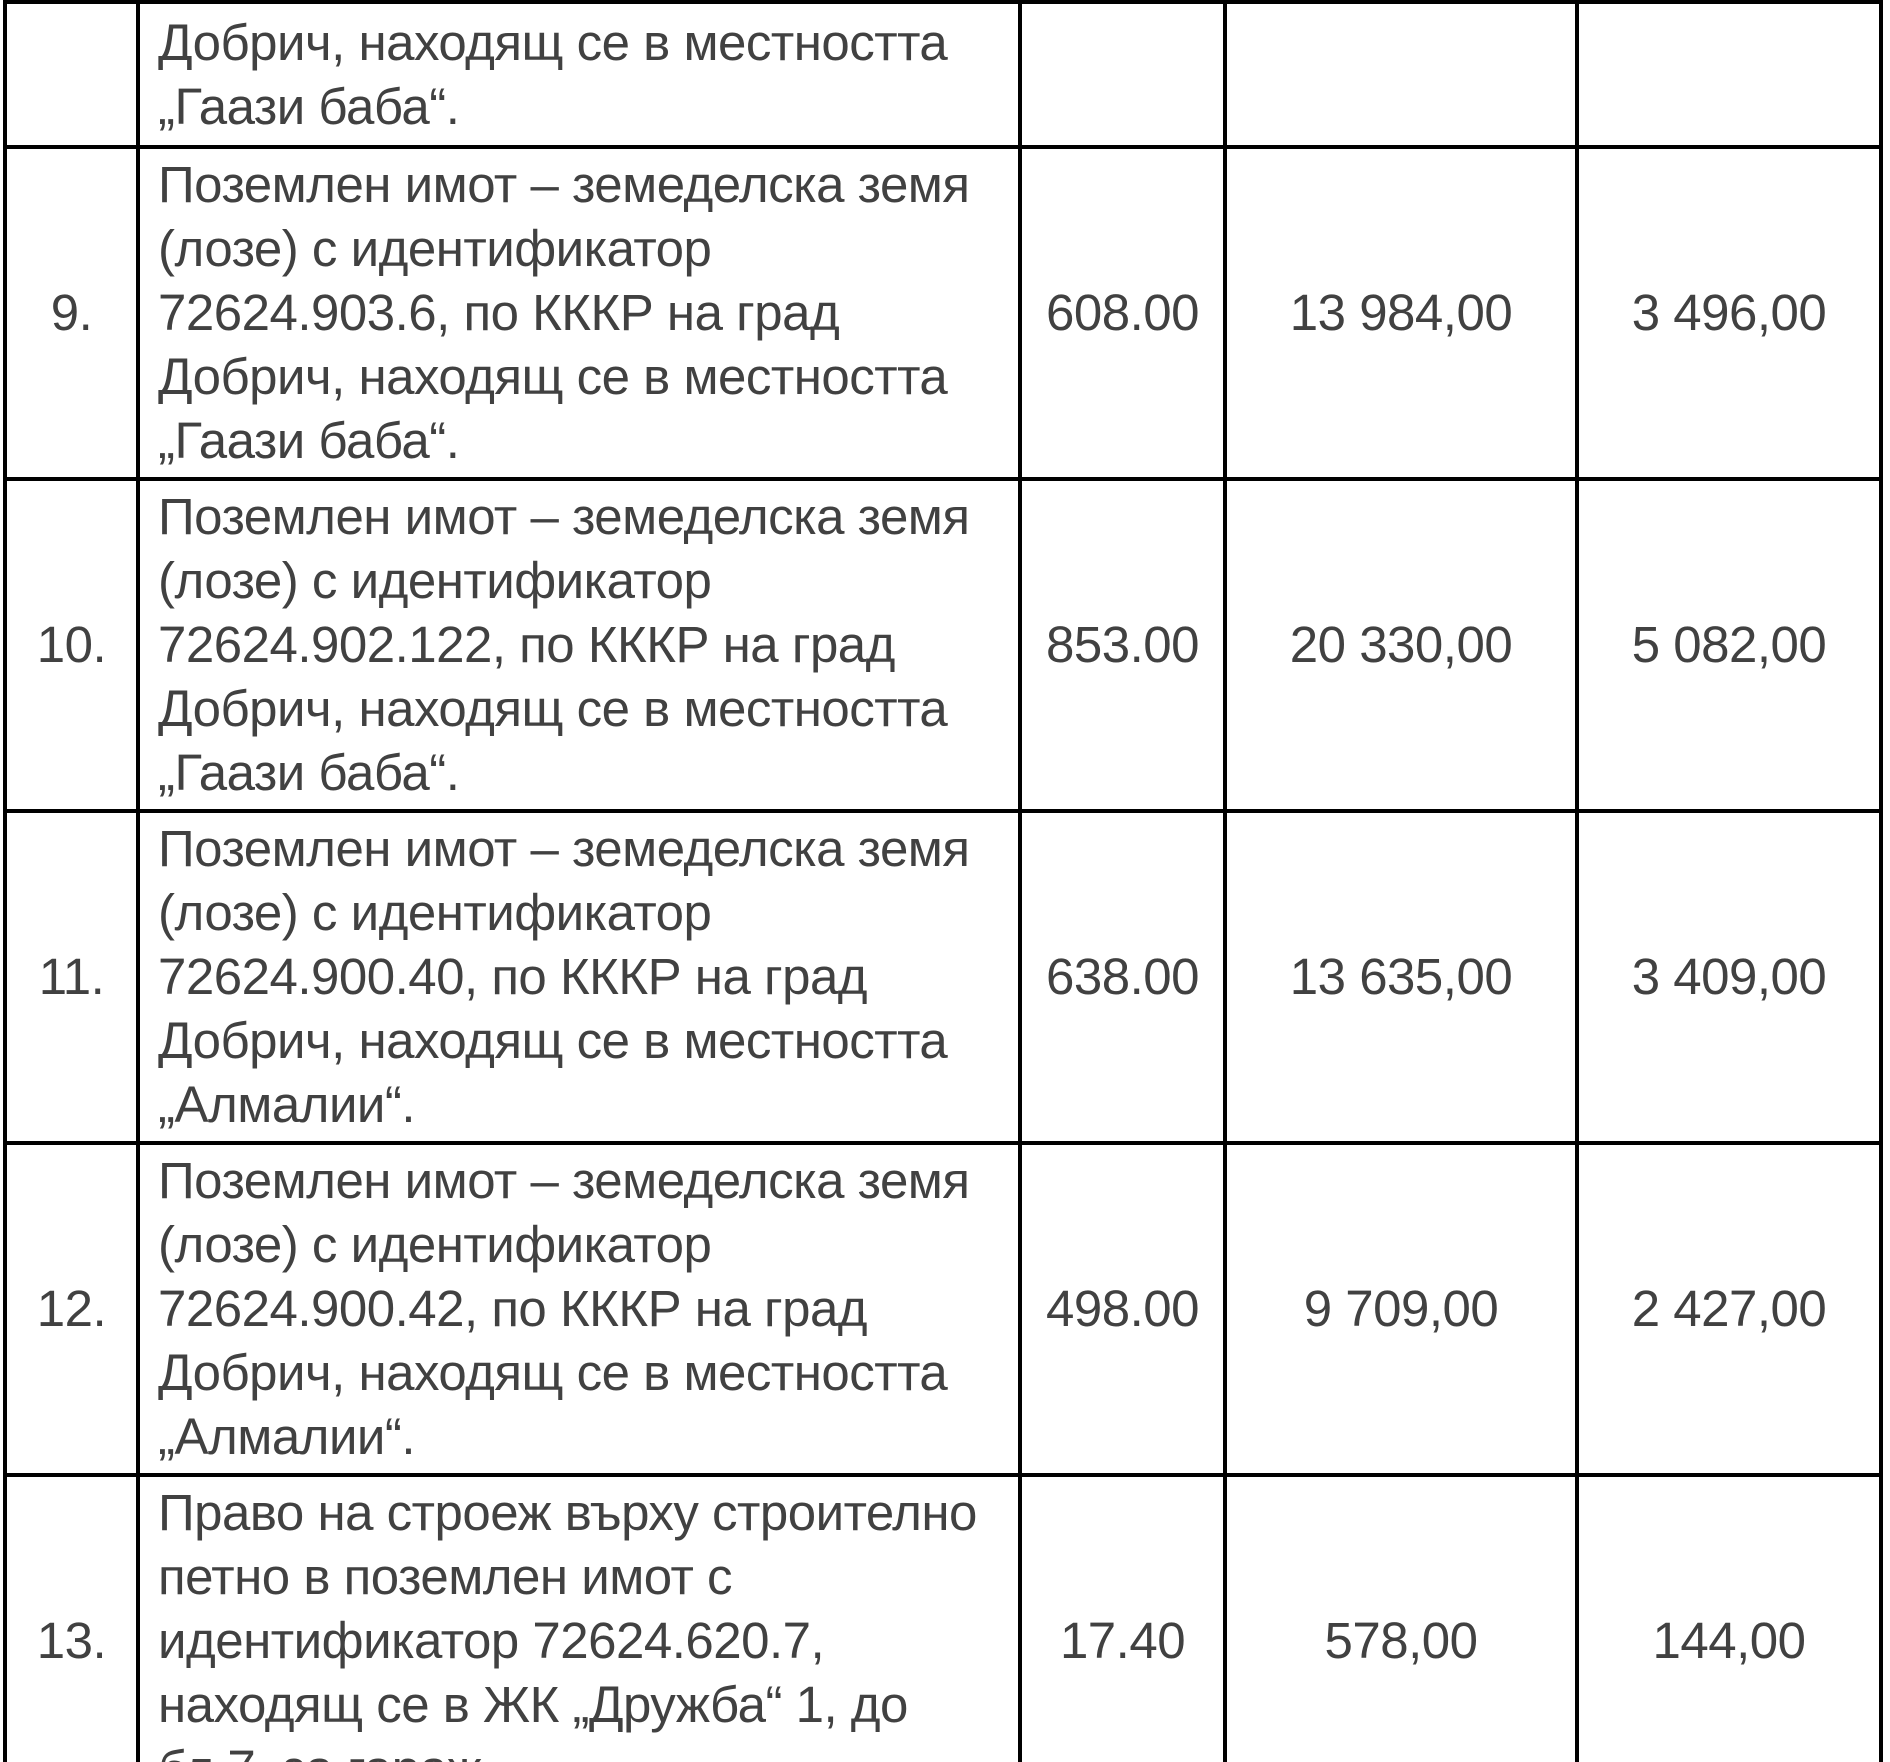  Describe the element at coordinates (1401, 313) in the screenshot. I see `price-cell: 13 984,00` at that location.